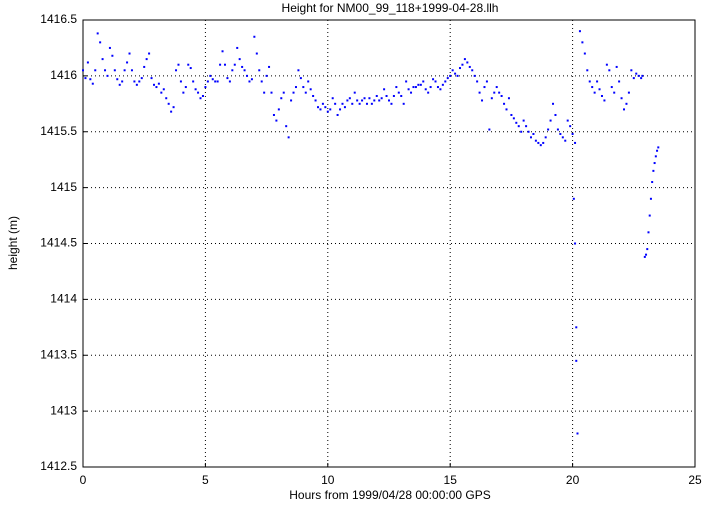 This screenshot has width=721, height=505. What do you see at coordinates (63, 299) in the screenshot?
I see `y-tick-label: 1414` at bounding box center [63, 299].